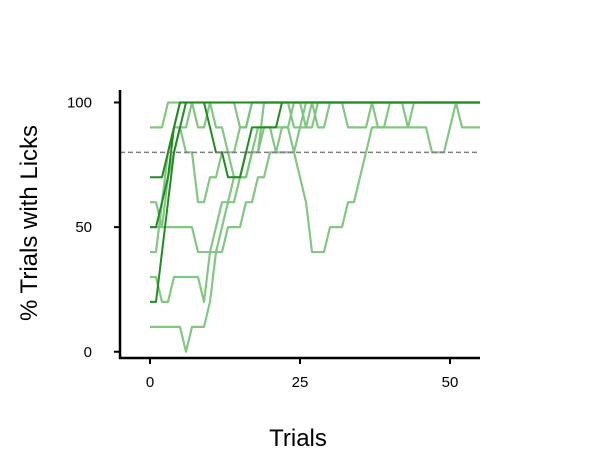 Image resolution: width=600 pixels, height=450 pixels. Describe the element at coordinates (298, 437) in the screenshot. I see `x-axis-label: Trials` at that location.